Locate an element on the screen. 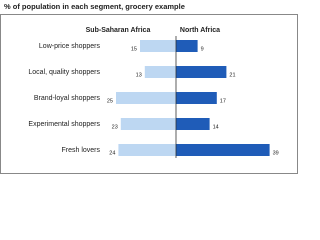 Image resolution: width=320 pixels, height=240 pixels. value-label: 9 is located at coordinates (202, 49).